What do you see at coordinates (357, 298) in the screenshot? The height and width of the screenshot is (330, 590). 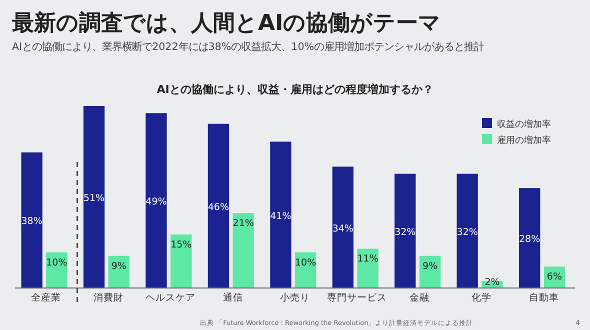 I see `x-tick-label: 専門サービス` at bounding box center [357, 298].